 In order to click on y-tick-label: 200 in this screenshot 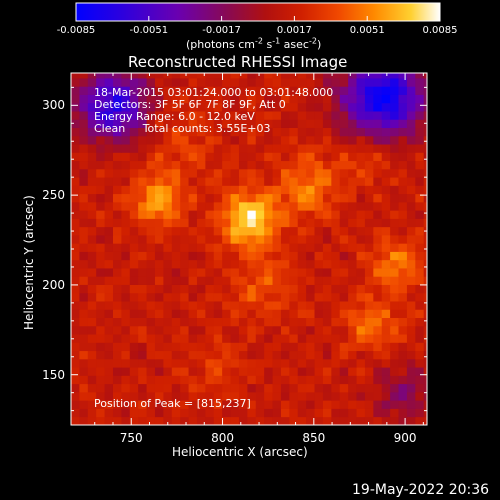, I will do `click(53, 284)`.